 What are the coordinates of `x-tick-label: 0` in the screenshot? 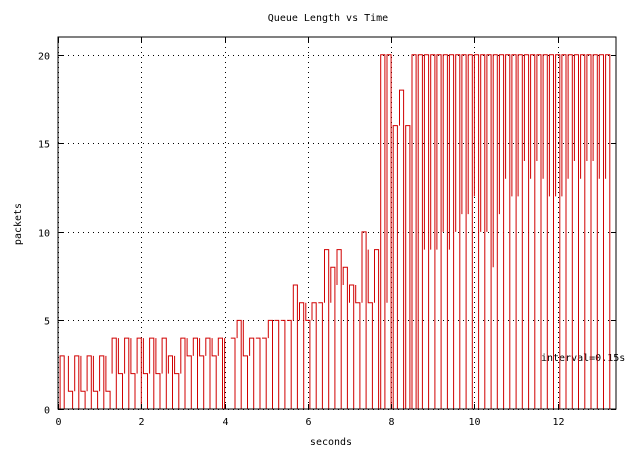 It's located at (58, 422).